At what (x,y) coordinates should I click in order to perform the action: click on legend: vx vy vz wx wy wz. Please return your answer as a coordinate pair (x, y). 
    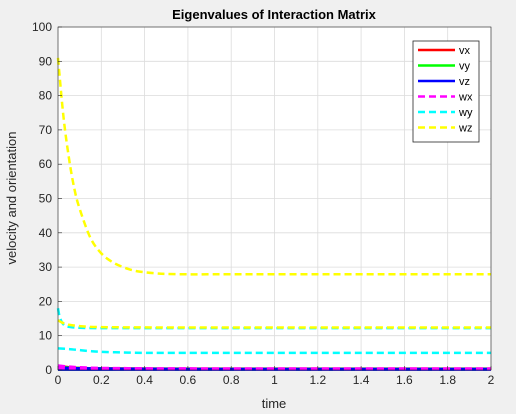
    Looking at the image, I should click on (446, 91).